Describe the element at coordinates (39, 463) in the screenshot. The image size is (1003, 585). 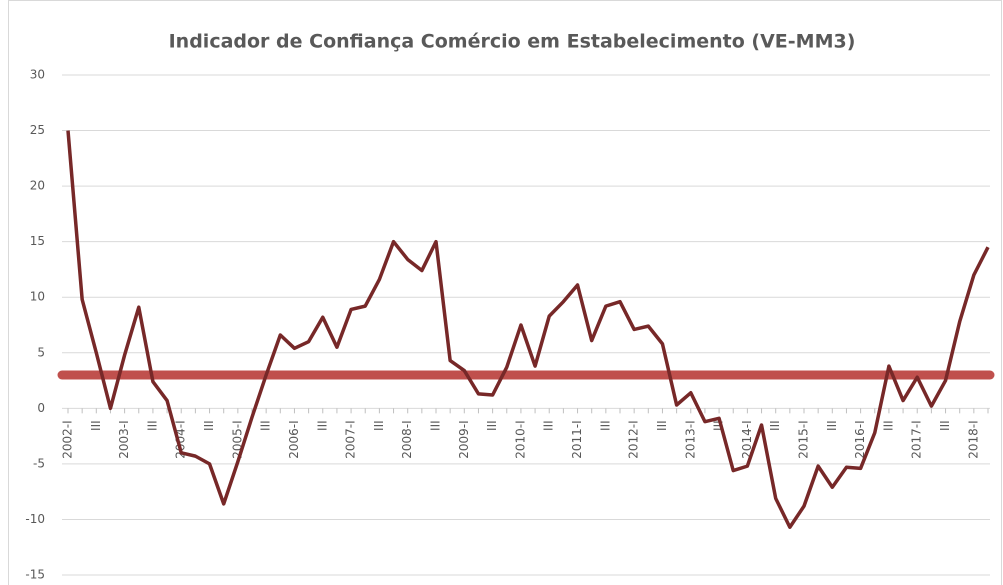
I see `y-tick-label: -5` at that location.